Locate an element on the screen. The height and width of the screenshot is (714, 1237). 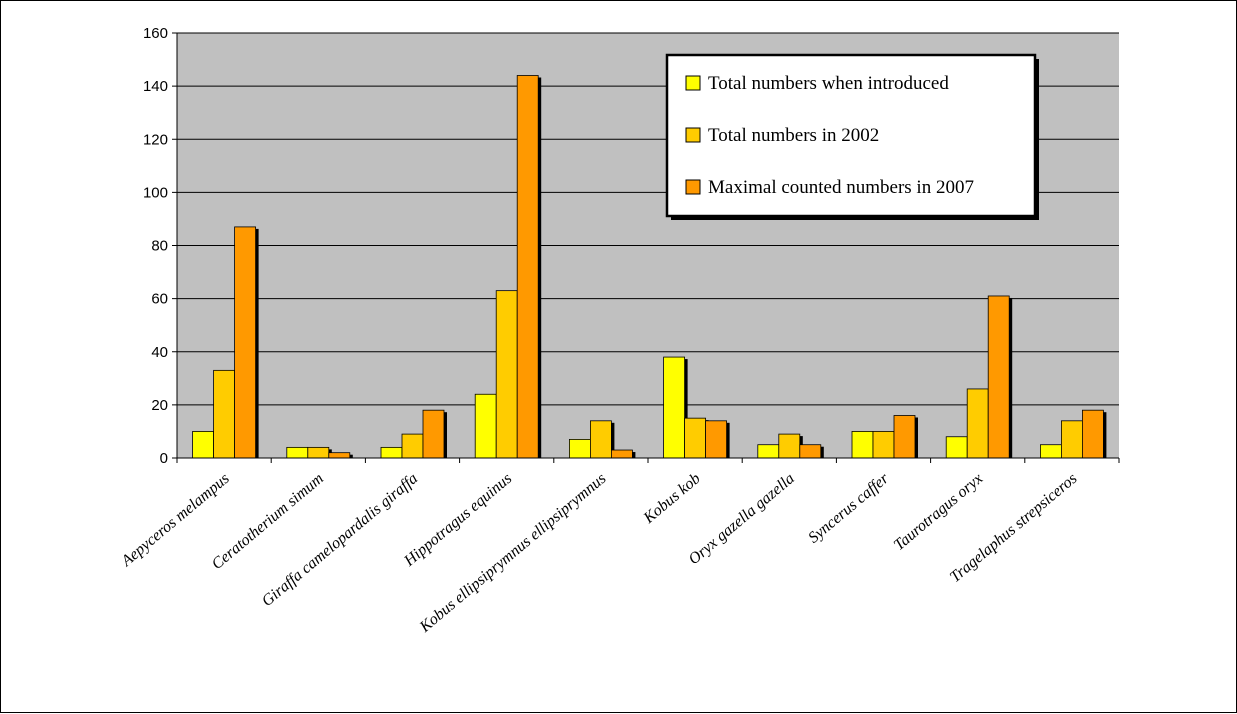
x-category-label: Syncerus caffer is located at coordinates (848, 508).